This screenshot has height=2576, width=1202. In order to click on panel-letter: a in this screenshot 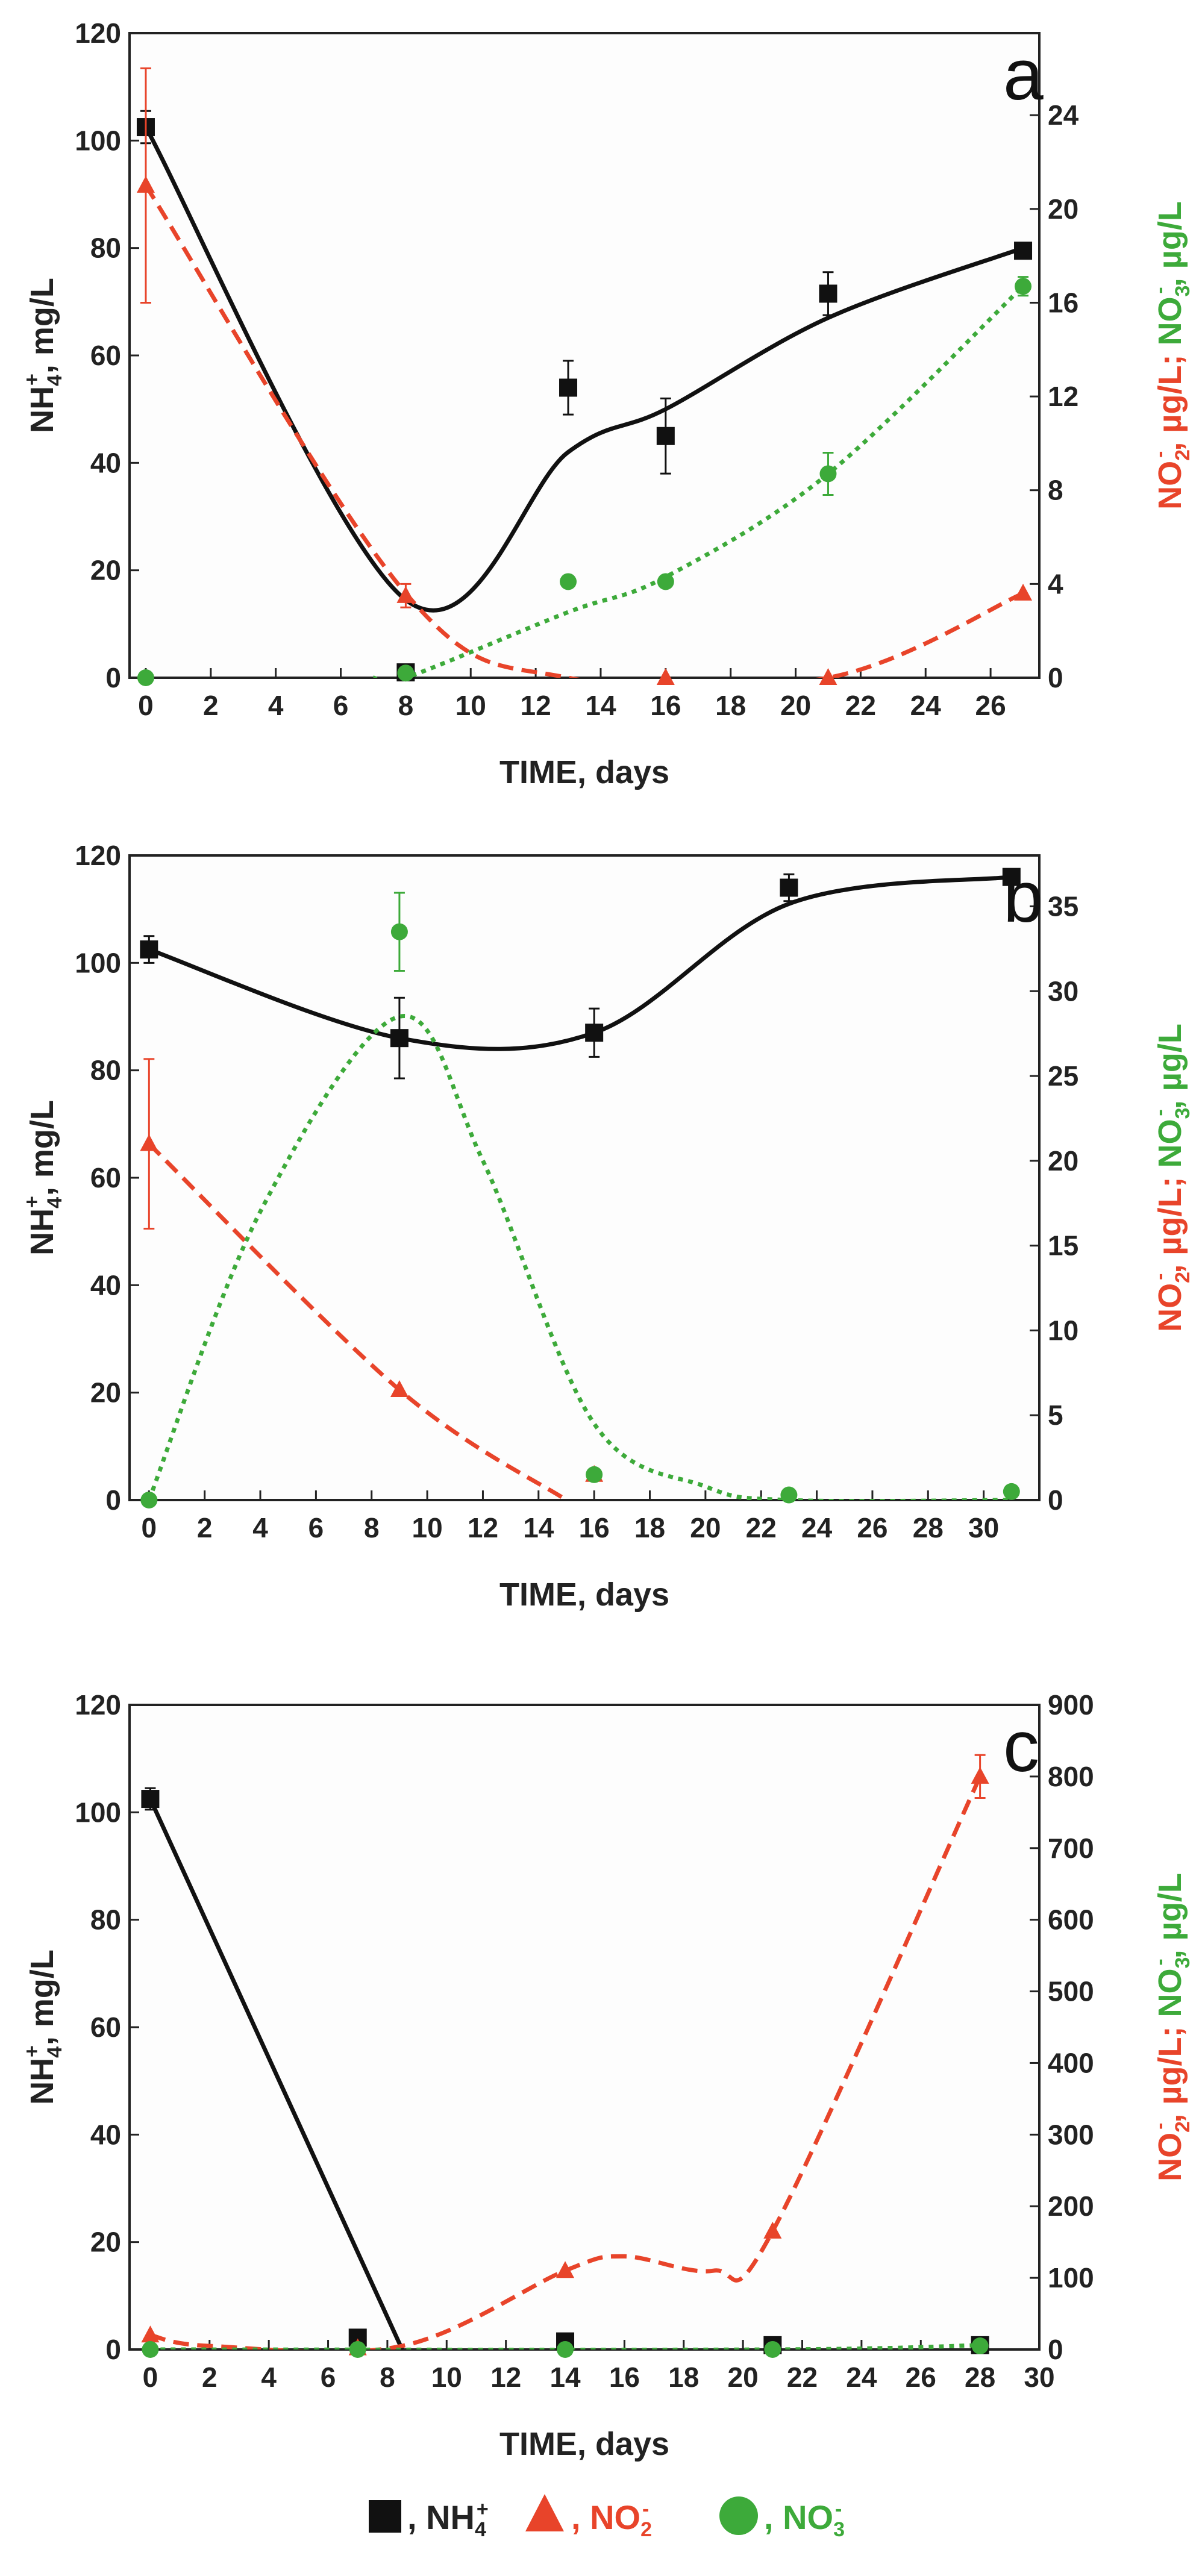, I will do `click(1024, 74)`.